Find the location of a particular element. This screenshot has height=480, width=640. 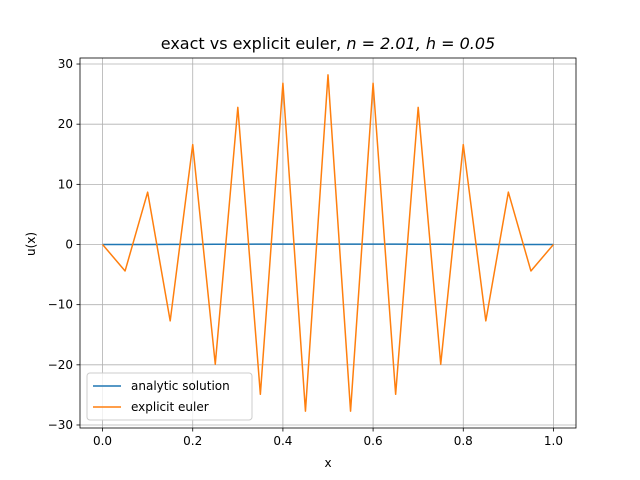

y-tick-label: 10 is located at coordinates (65, 184).